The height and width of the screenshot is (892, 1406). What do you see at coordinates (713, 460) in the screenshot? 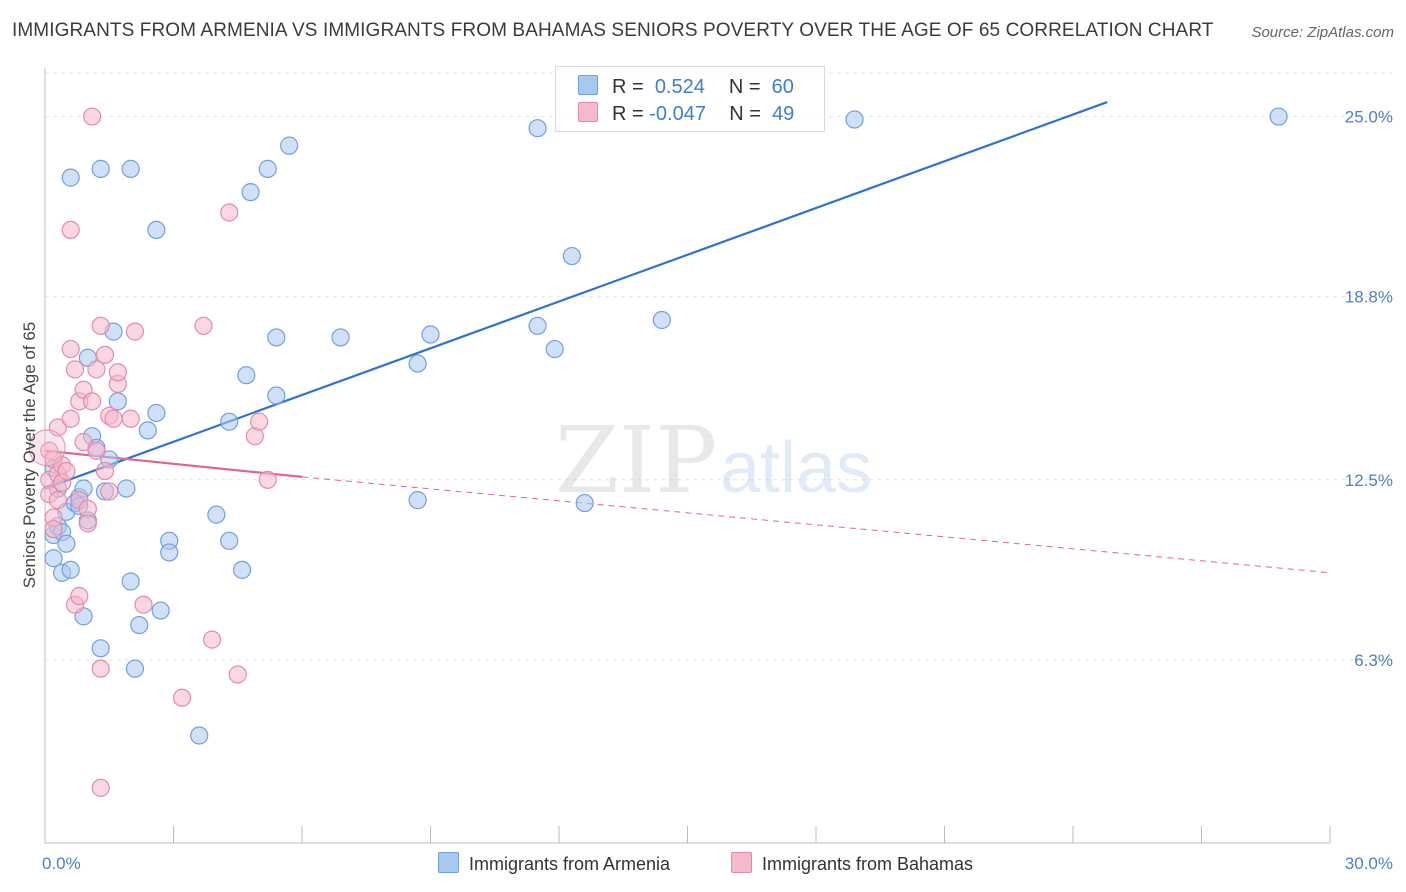
I see `watermark: ZIP atlas` at bounding box center [713, 460].